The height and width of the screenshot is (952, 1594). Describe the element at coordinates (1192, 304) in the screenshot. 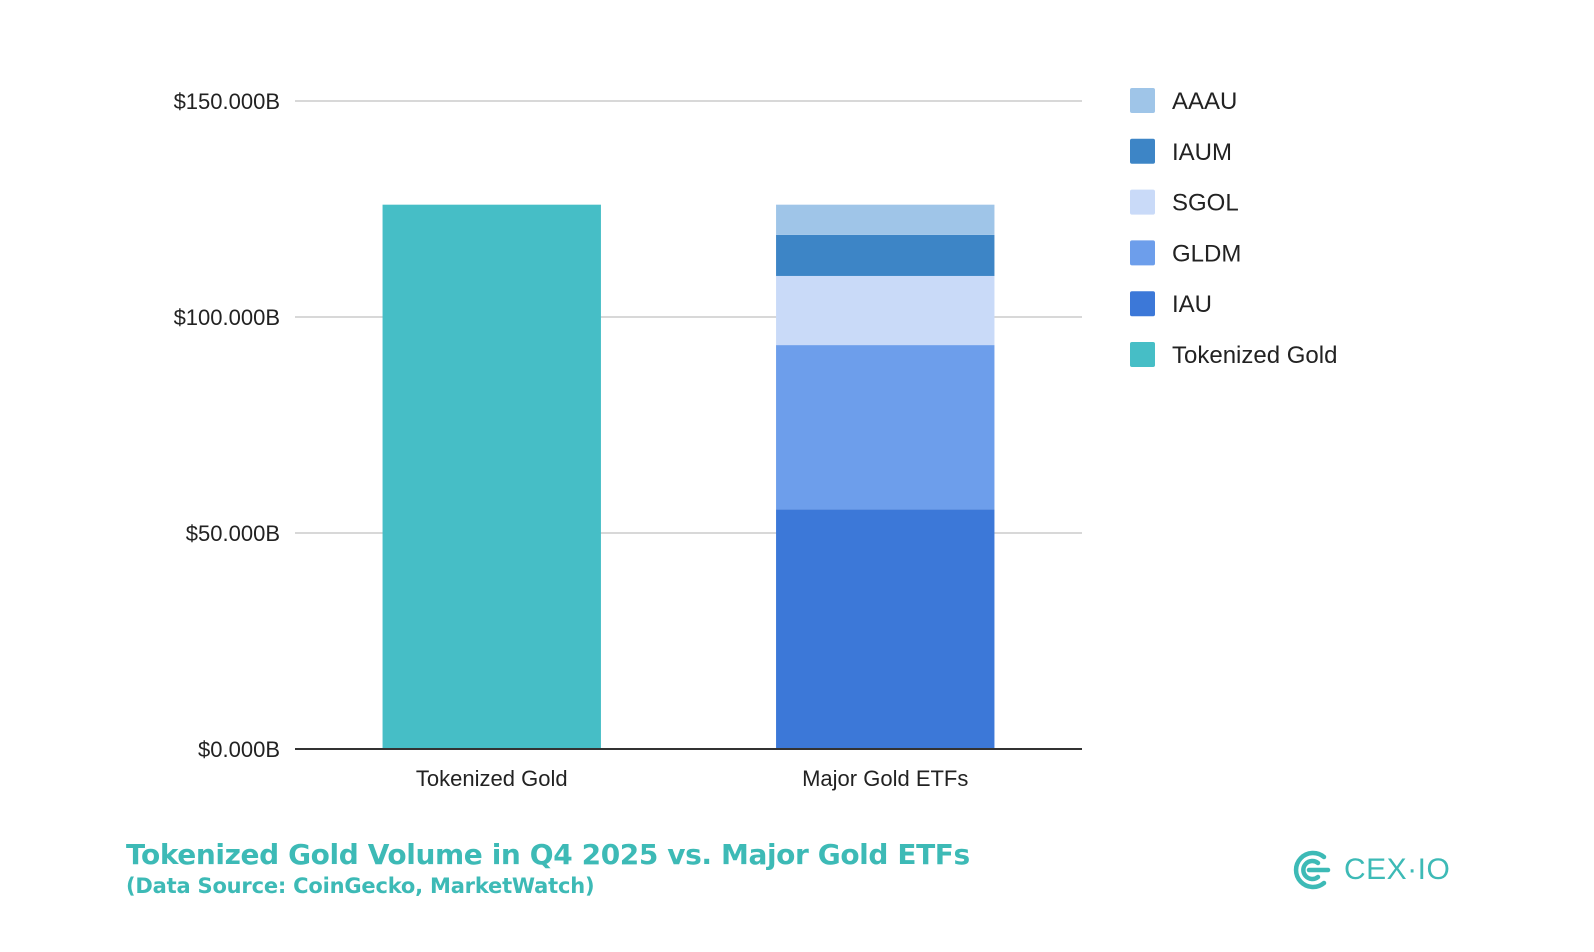

I see `legend-label: IAU` at that location.